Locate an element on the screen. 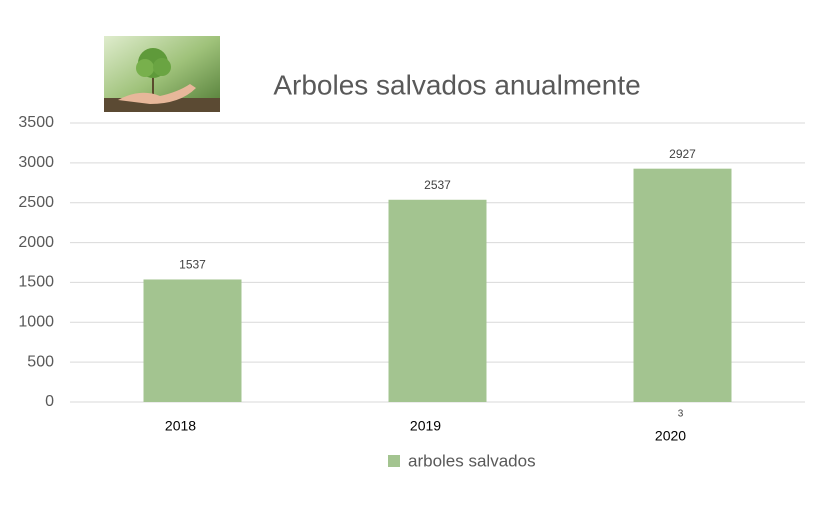 The height and width of the screenshot is (505, 820). y-tick-label: 0 is located at coordinates (49, 401).